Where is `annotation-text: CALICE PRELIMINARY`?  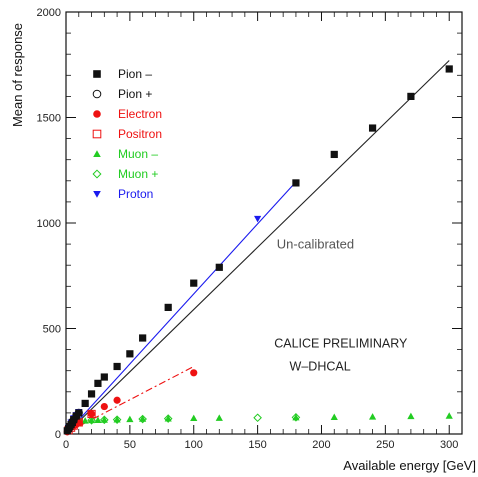
annotation-text: CALICE PRELIMINARY is located at coordinates (341, 343).